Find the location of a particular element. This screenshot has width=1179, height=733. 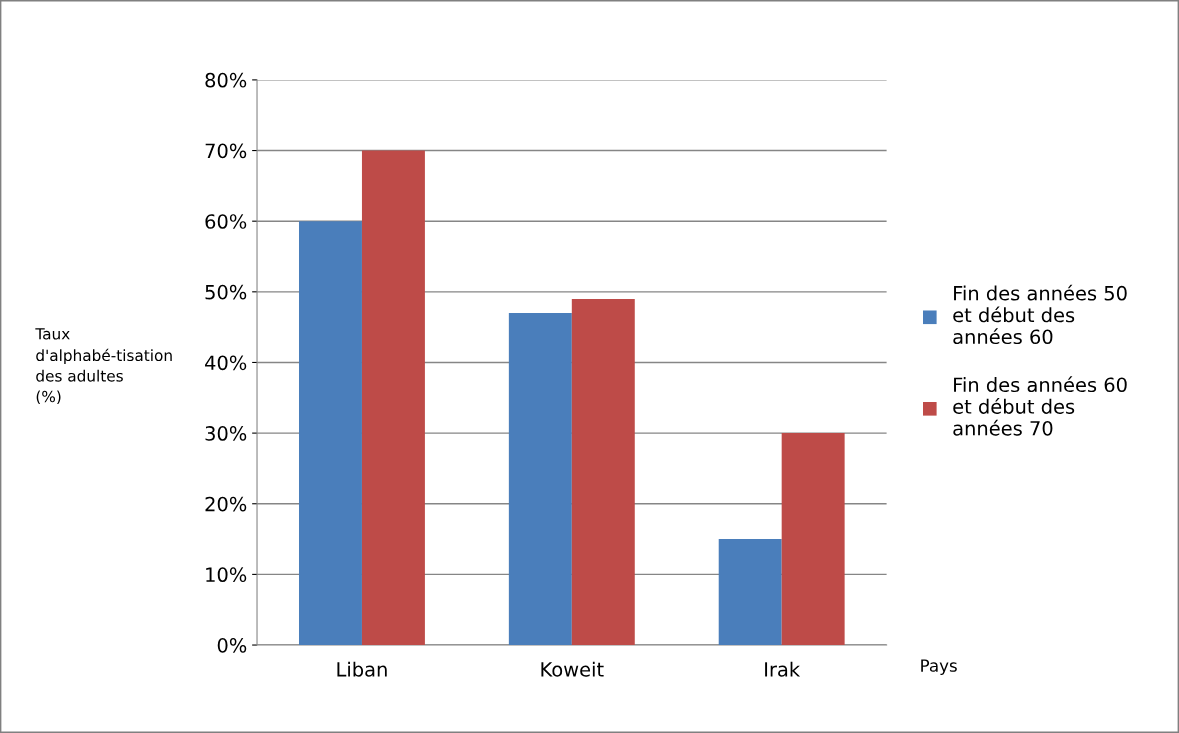

x-tick-label: Liban is located at coordinates (362, 669).